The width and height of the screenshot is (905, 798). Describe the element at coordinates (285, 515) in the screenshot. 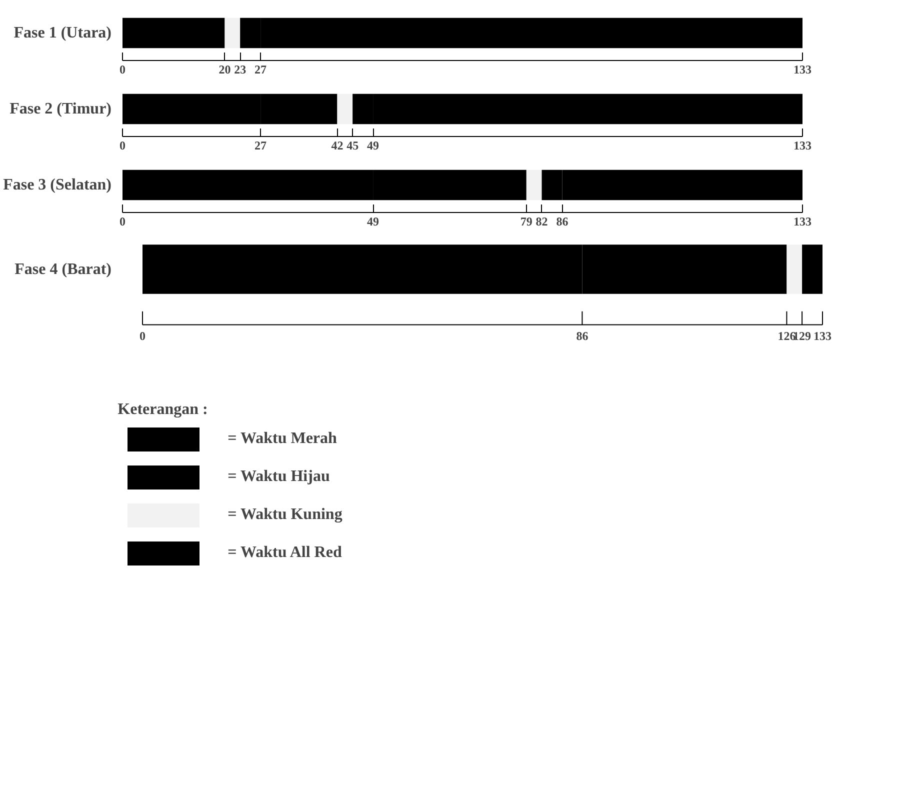

I see `legend-label: = Waktu Kuning` at that location.